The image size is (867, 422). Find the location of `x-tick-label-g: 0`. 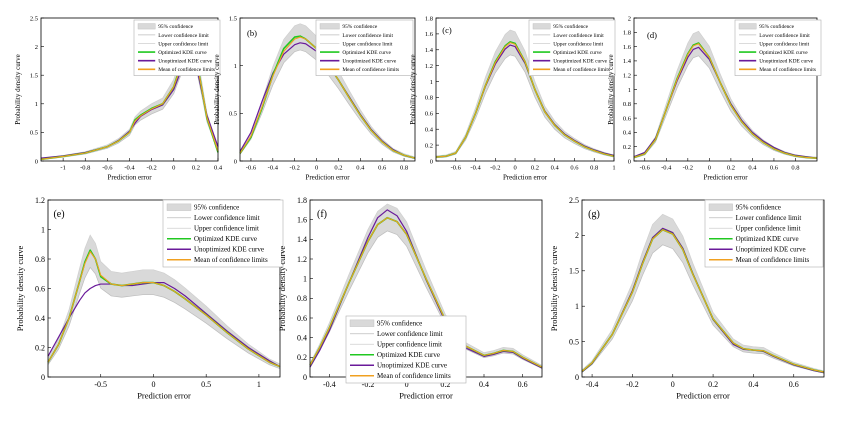

x-tick-label-g: 0 is located at coordinates (673, 384).